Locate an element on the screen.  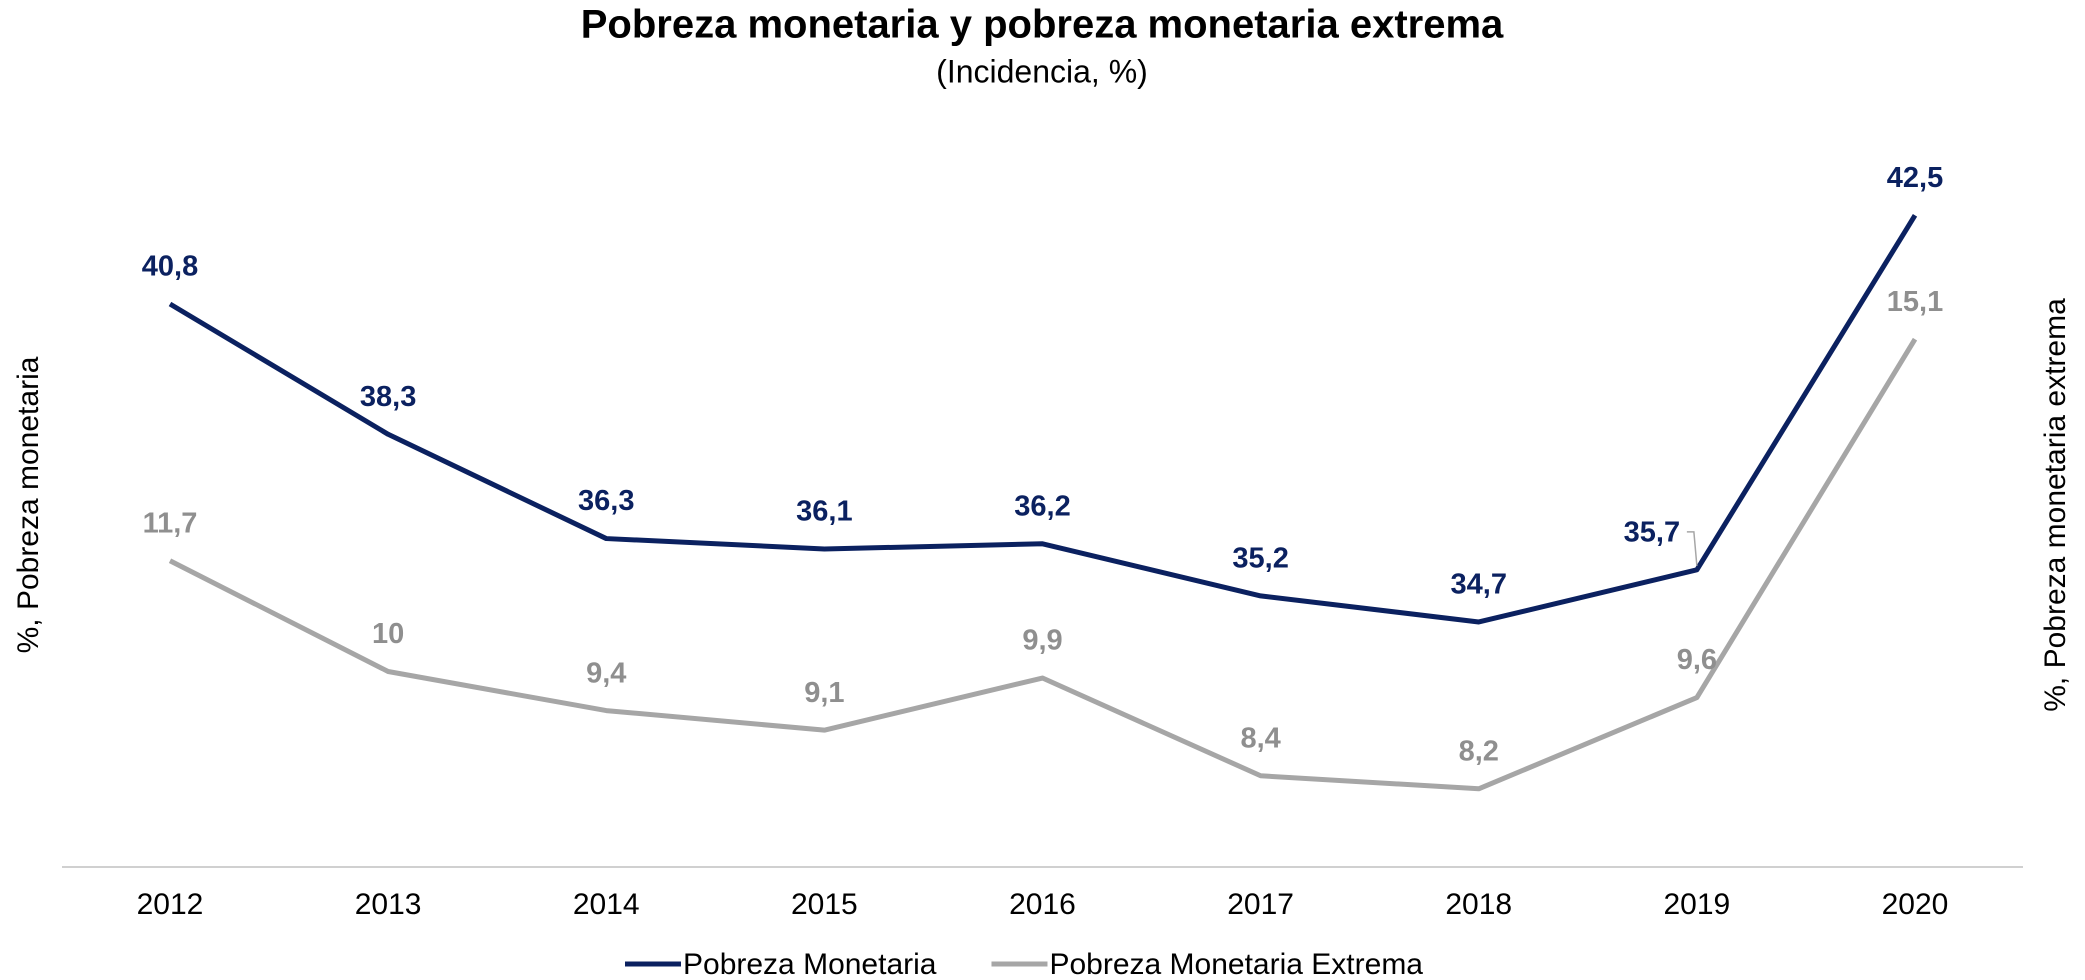
x-tick-label: 2016 is located at coordinates (1042, 904).